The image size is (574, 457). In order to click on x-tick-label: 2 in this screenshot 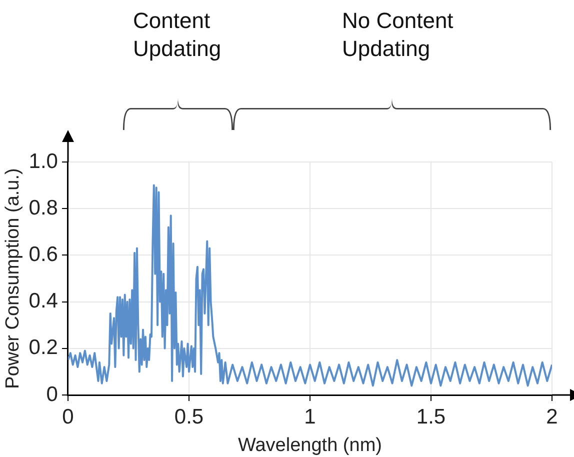, I will do `click(552, 416)`.